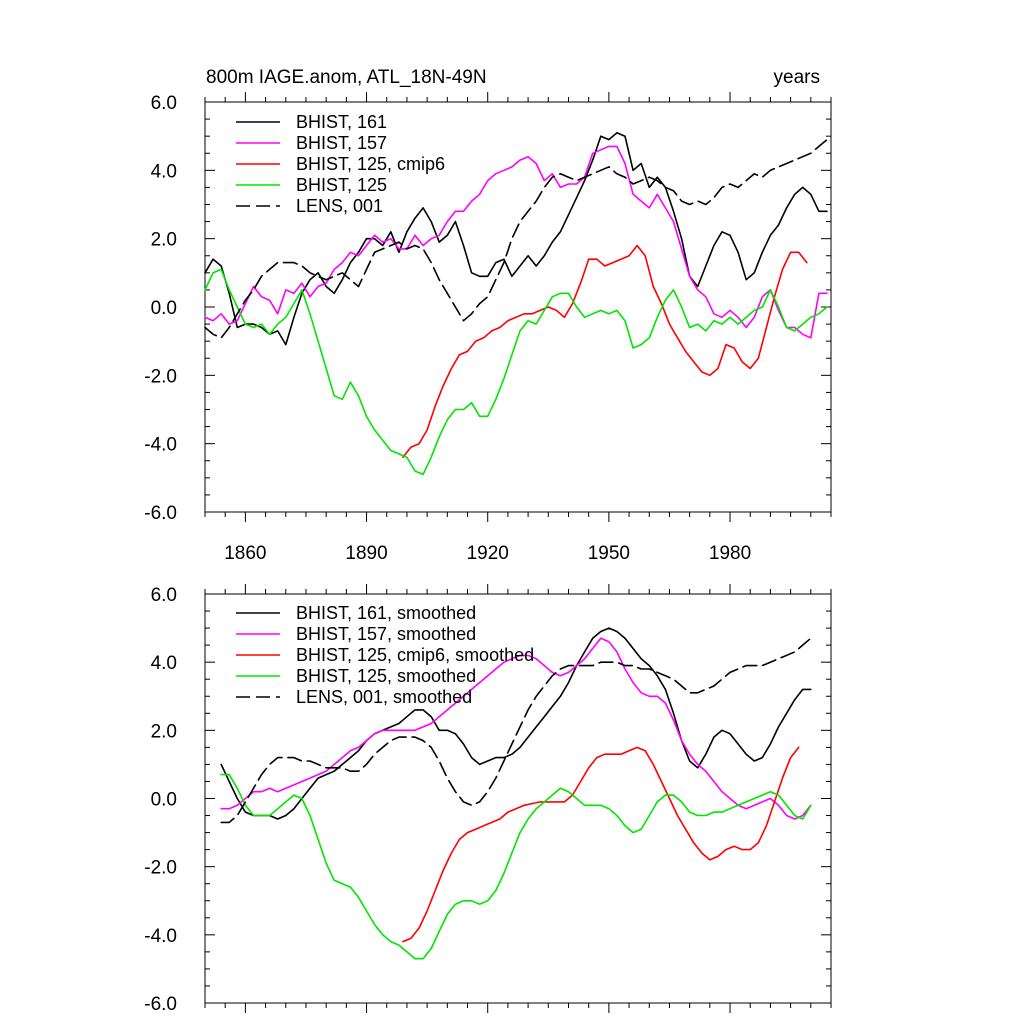  Describe the element at coordinates (341, 185) in the screenshot. I see `legend-label: BHIST, 125` at that location.